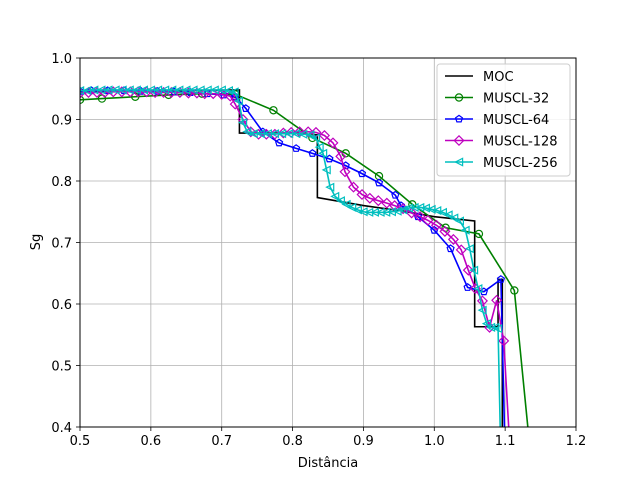  Describe the element at coordinates (520, 142) in the screenshot. I see `legend-label: MUSCL-128` at that location.